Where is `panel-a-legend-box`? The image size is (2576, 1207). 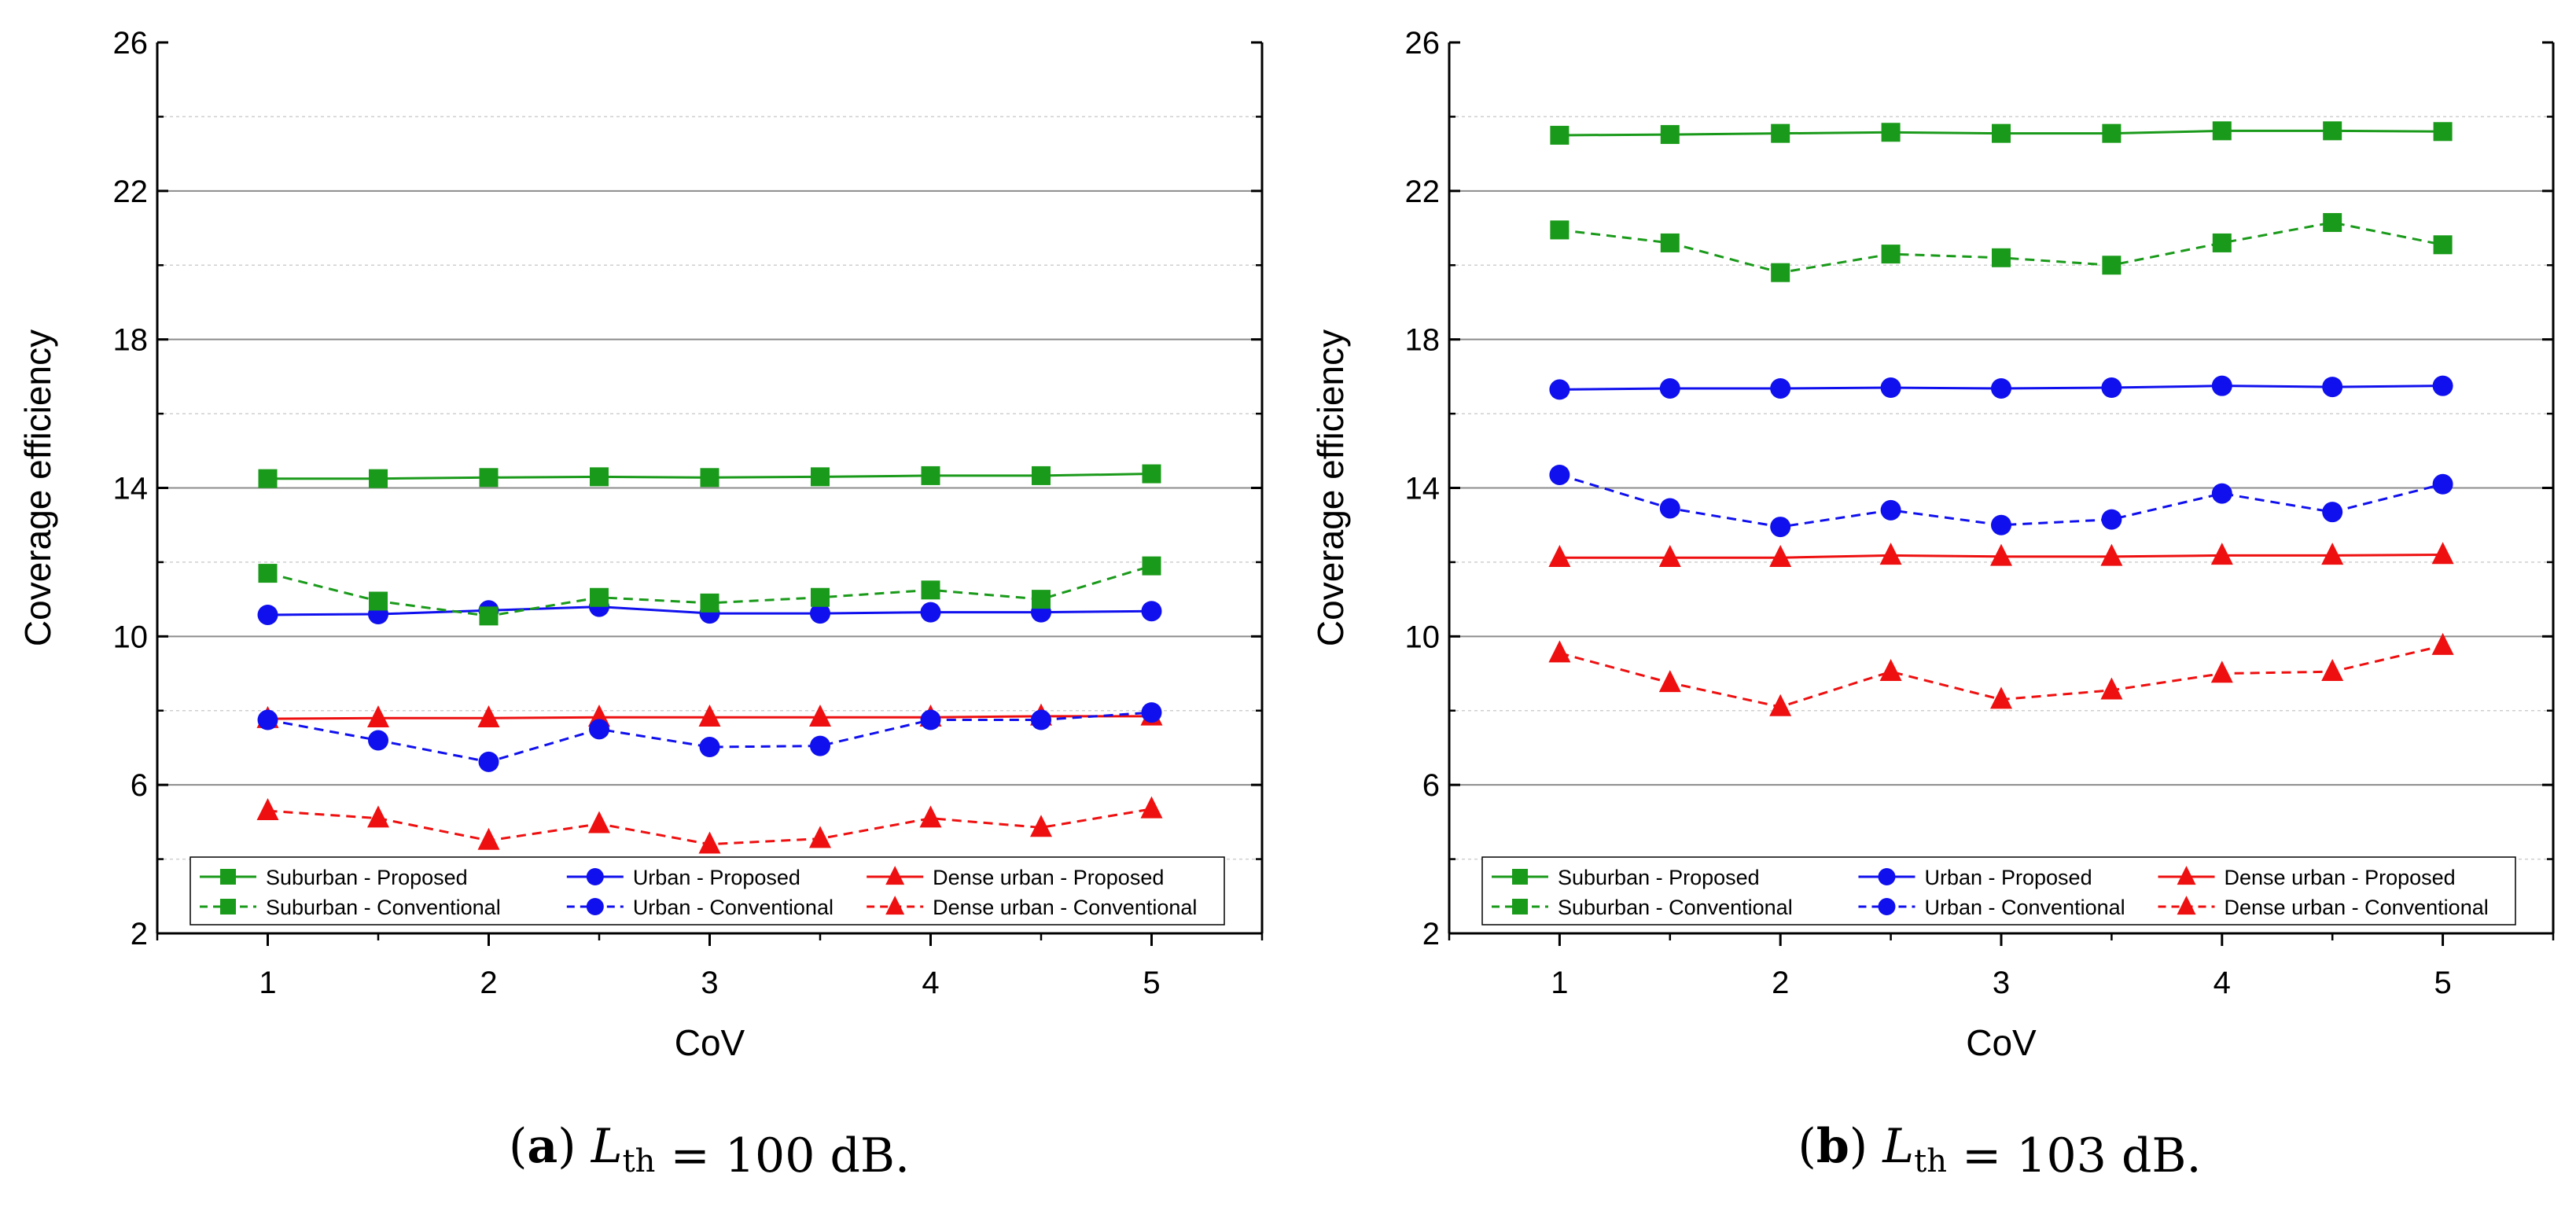 panel-a-legend-box is located at coordinates (707, 890).